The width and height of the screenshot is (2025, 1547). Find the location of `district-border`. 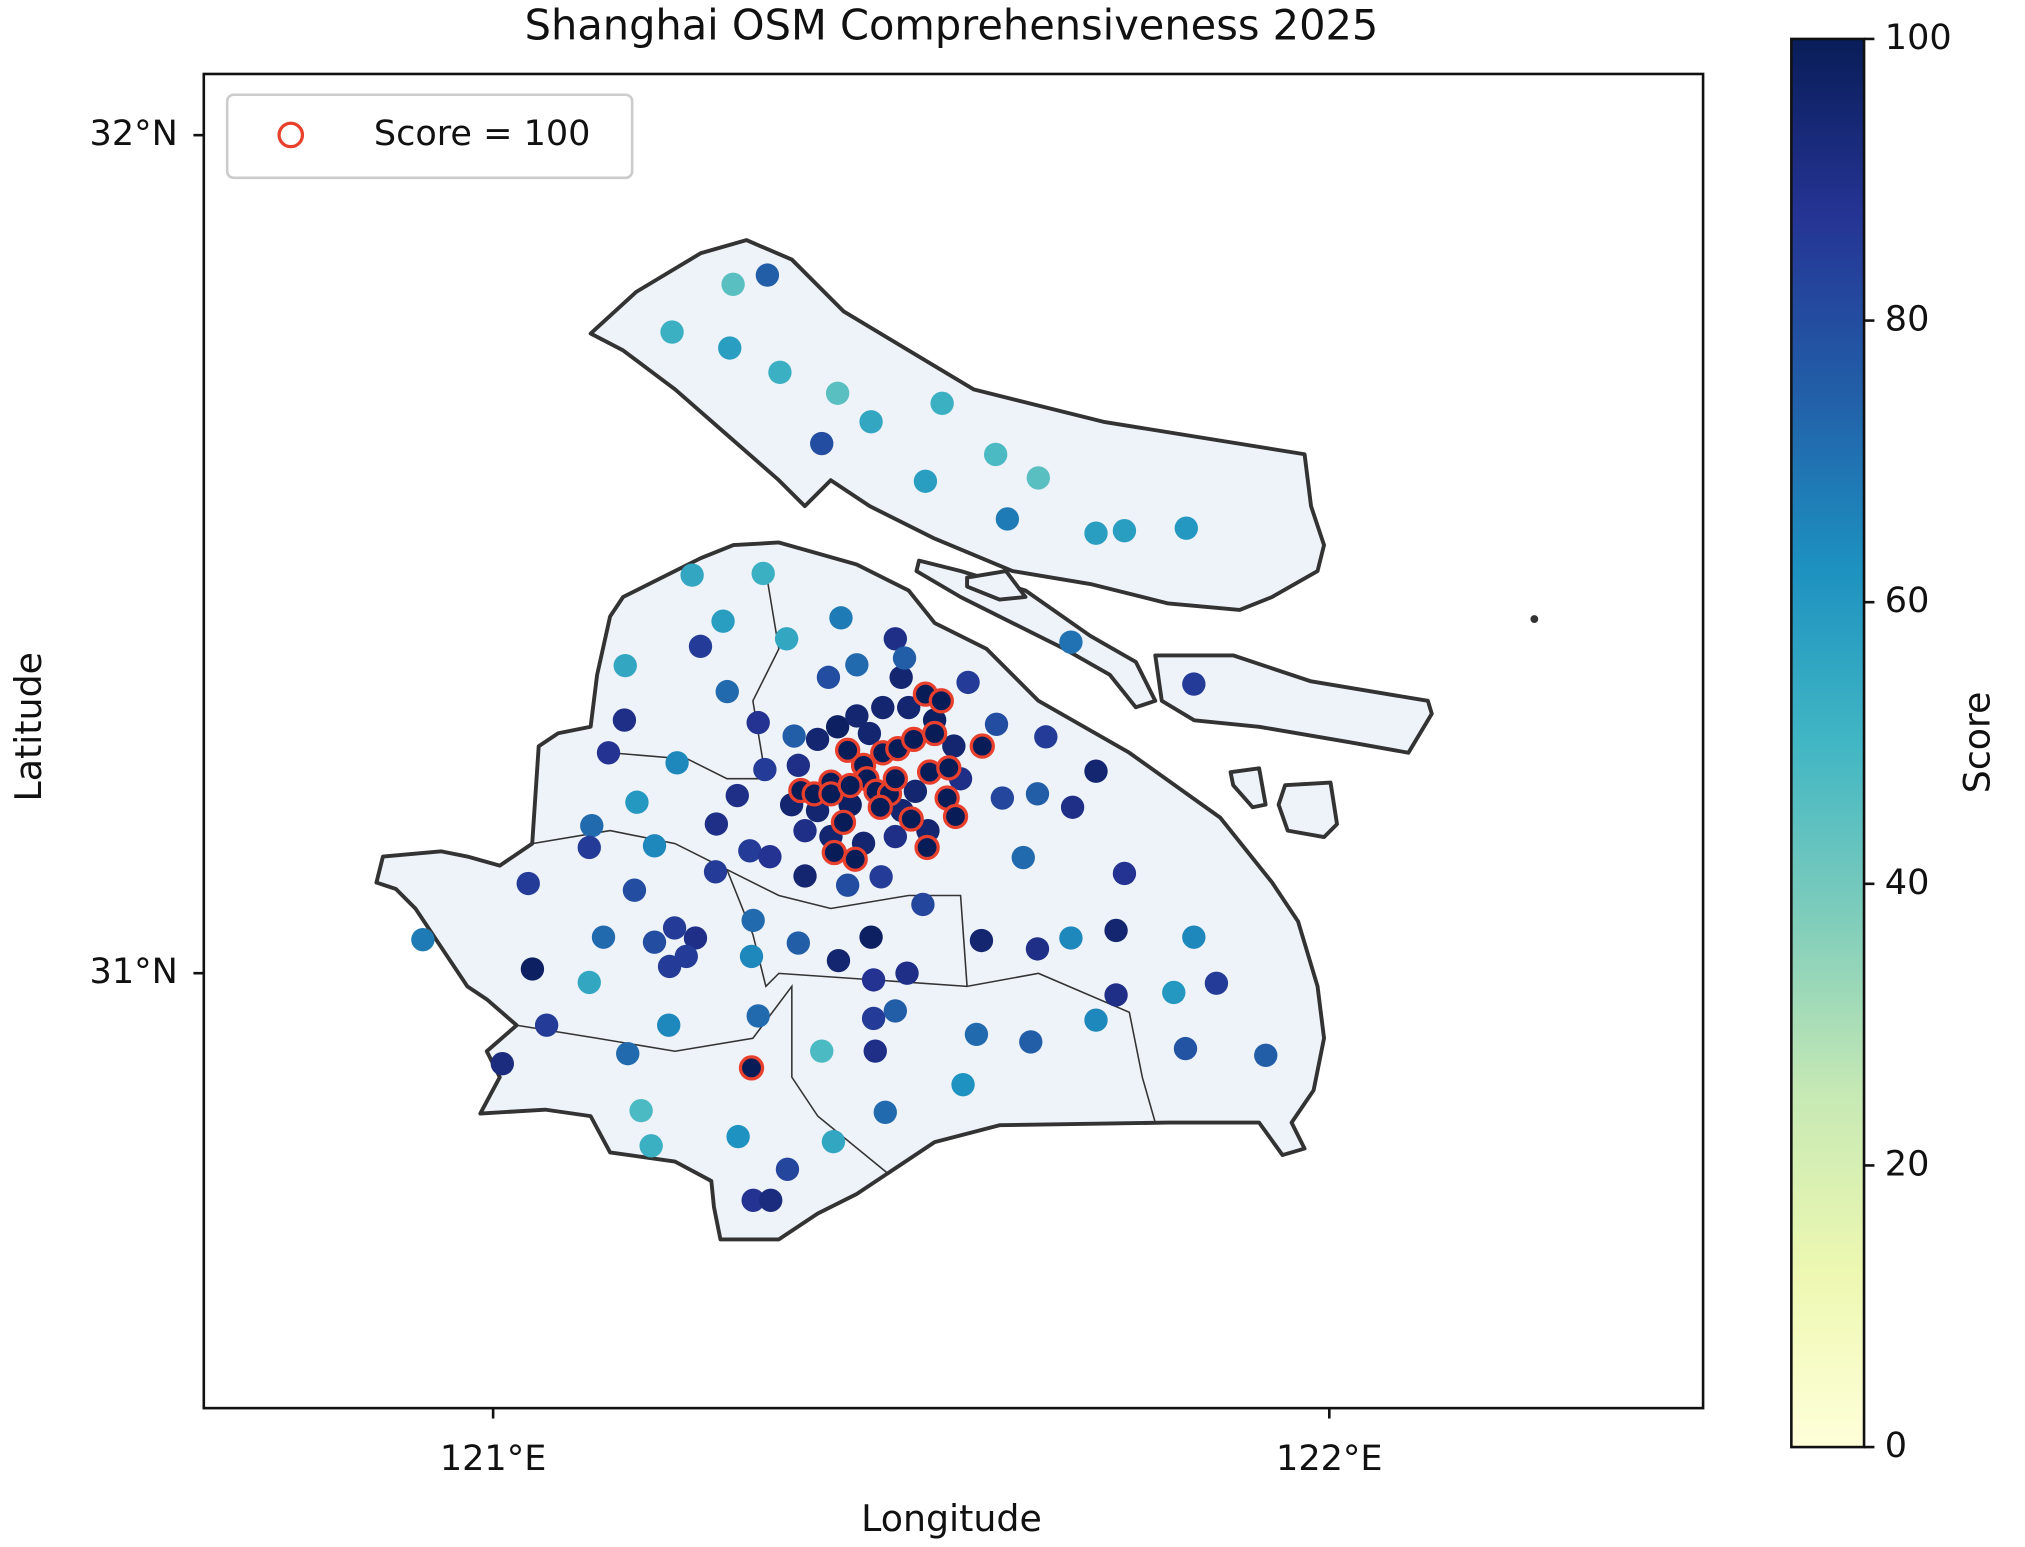

district-border is located at coordinates (847, 928).